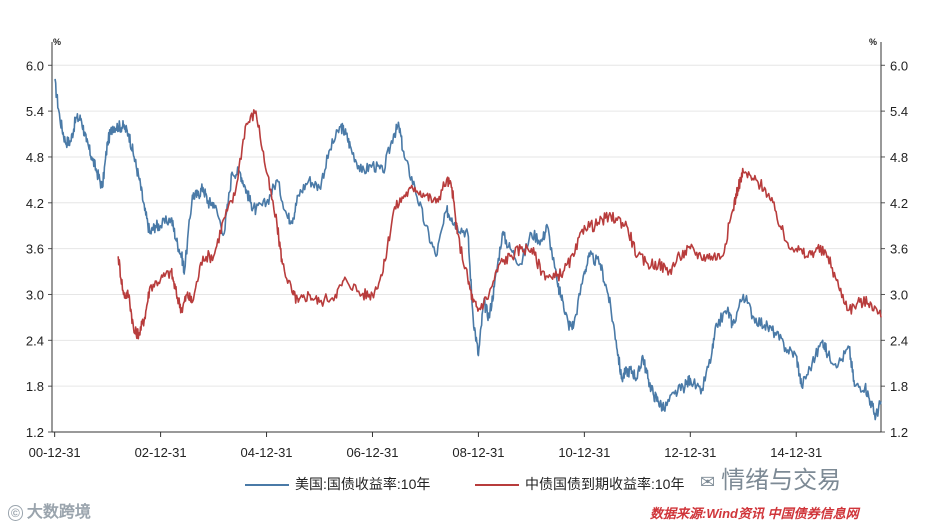  What do you see at coordinates (899, 65) in the screenshot?
I see `y-tick-label-right: 6.0` at bounding box center [899, 65].